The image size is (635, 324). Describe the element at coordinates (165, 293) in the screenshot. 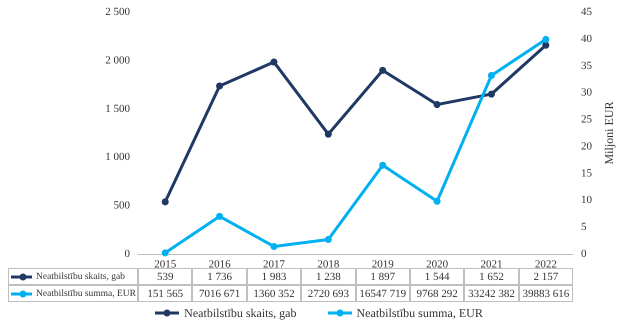

I see `text: 151 565` at that location.